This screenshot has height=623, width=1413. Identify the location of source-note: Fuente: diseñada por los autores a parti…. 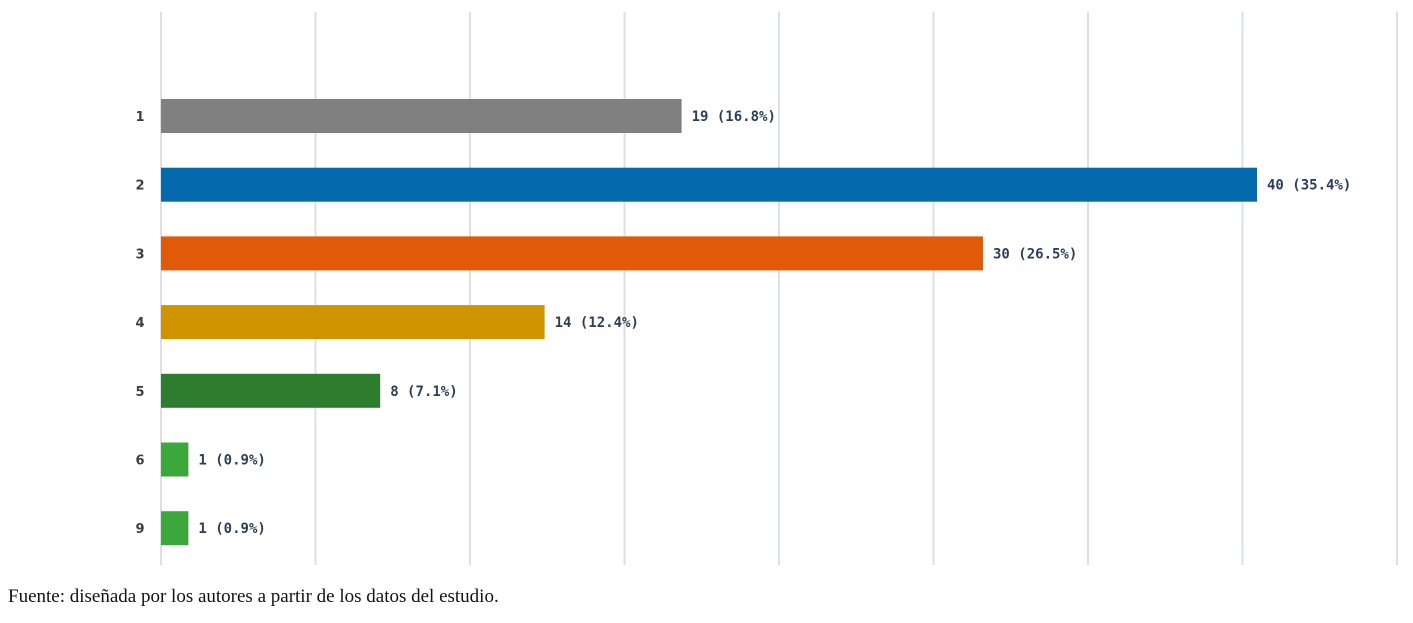
(253, 596).